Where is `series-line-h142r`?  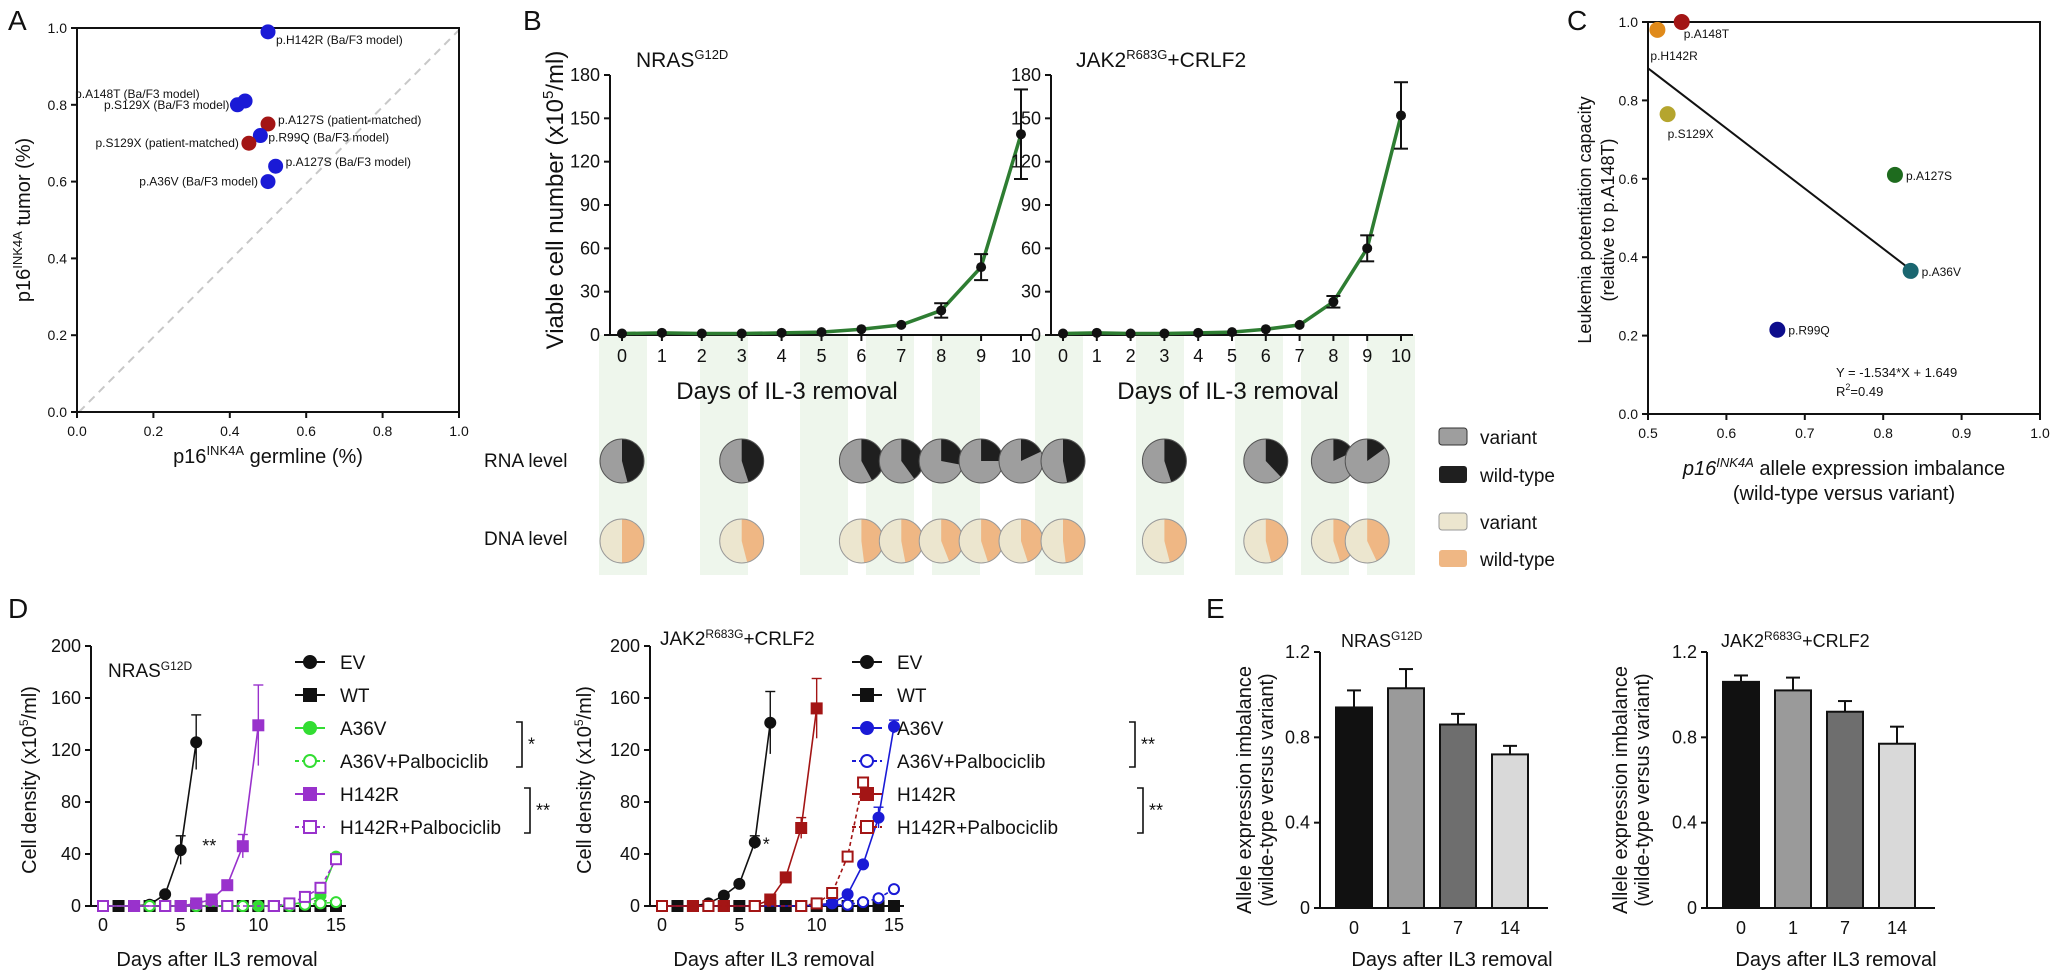 series-line-h142r is located at coordinates (181, 816).